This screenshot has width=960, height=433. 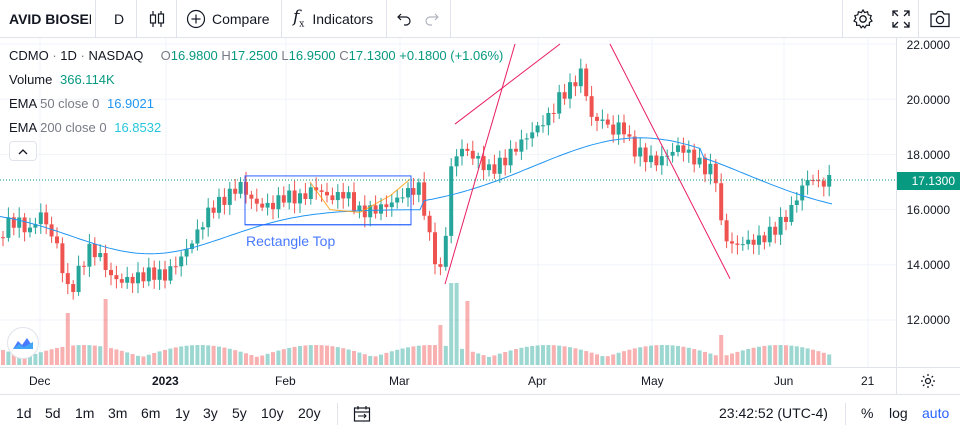 I want to click on interval-button: D, so click(x=119, y=18).